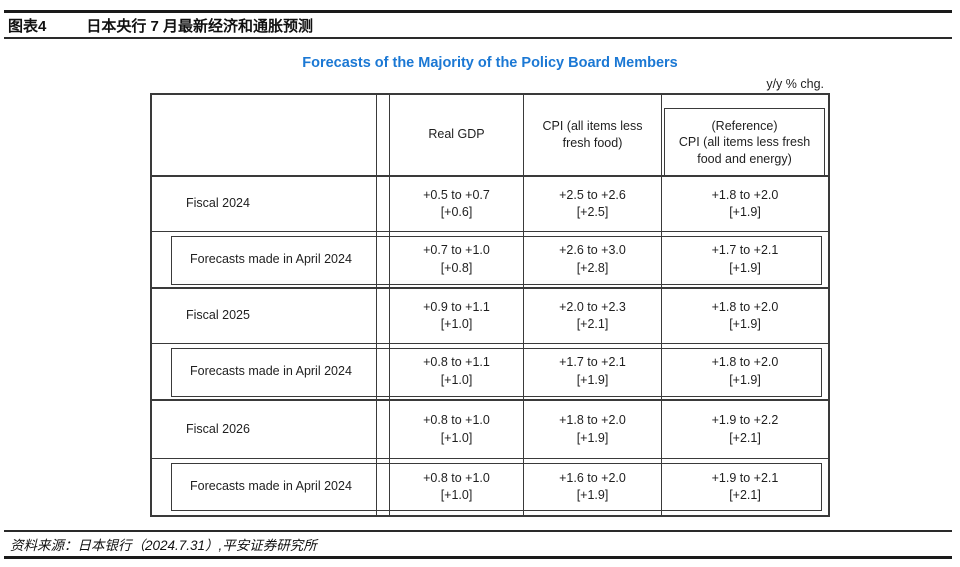 The image size is (960, 567). Describe the element at coordinates (456, 362) in the screenshot. I see `value-range: +0.8 to +1.1` at that location.